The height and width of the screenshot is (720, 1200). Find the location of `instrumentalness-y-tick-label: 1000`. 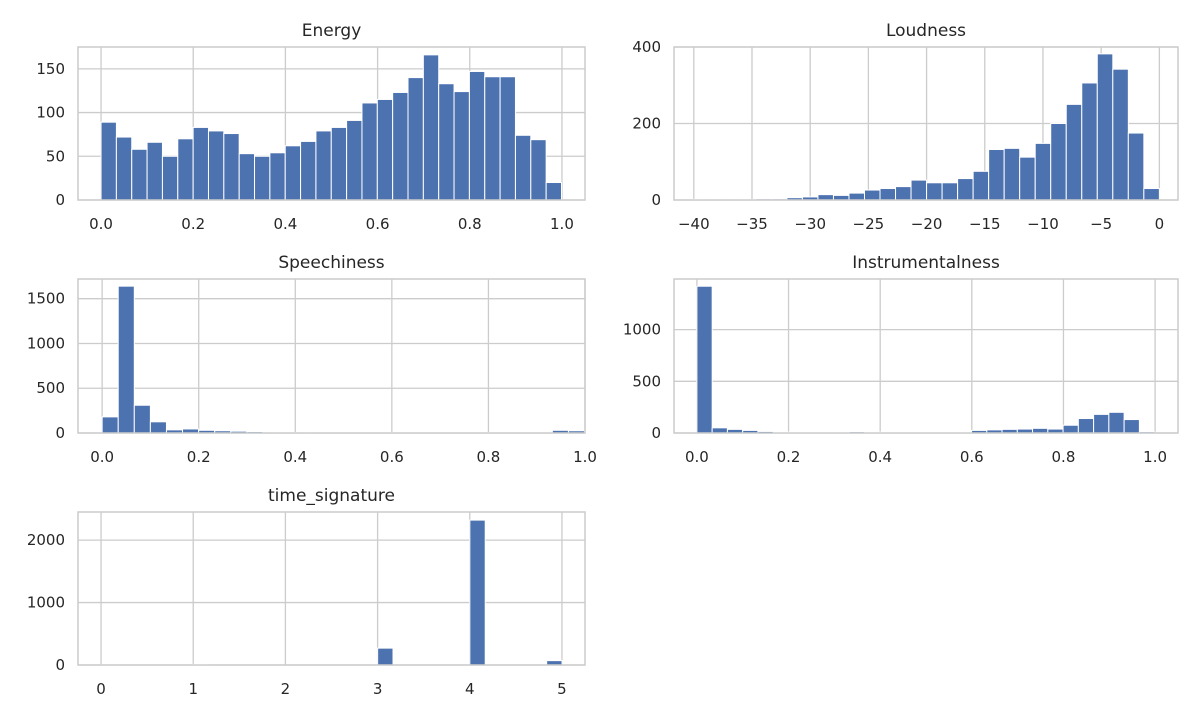

instrumentalness-y-tick-label: 1000 is located at coordinates (642, 330).